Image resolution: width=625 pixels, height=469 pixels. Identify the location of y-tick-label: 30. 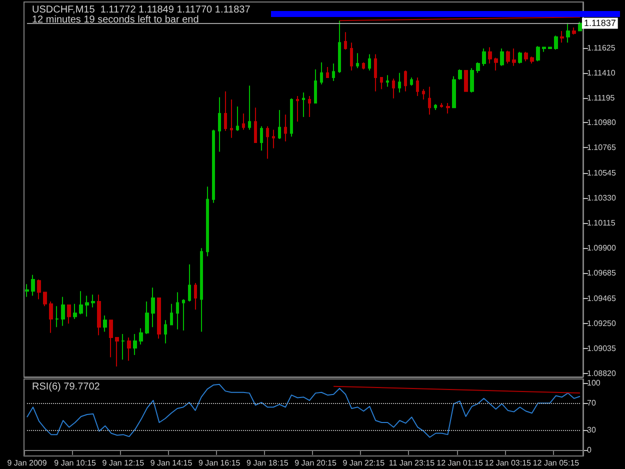
(591, 429).